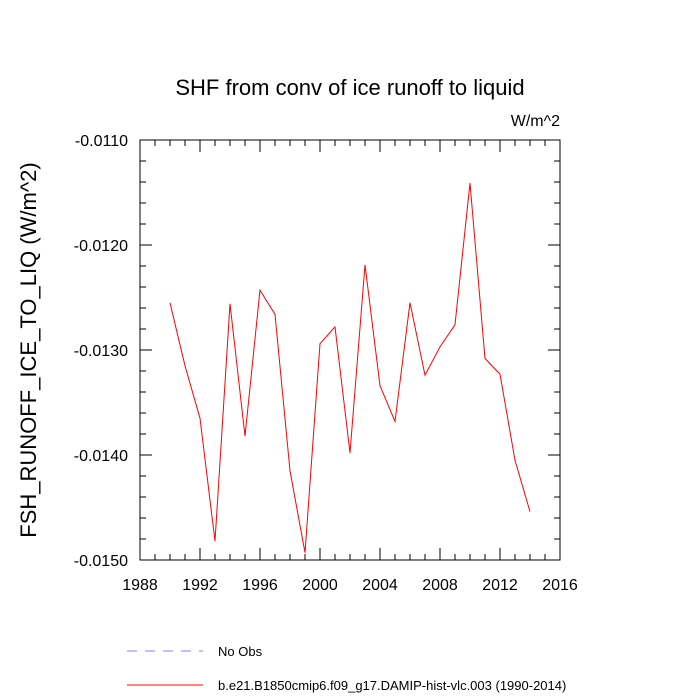 The height and width of the screenshot is (700, 700). I want to click on legend-label-0: No Obs, so click(240, 651).